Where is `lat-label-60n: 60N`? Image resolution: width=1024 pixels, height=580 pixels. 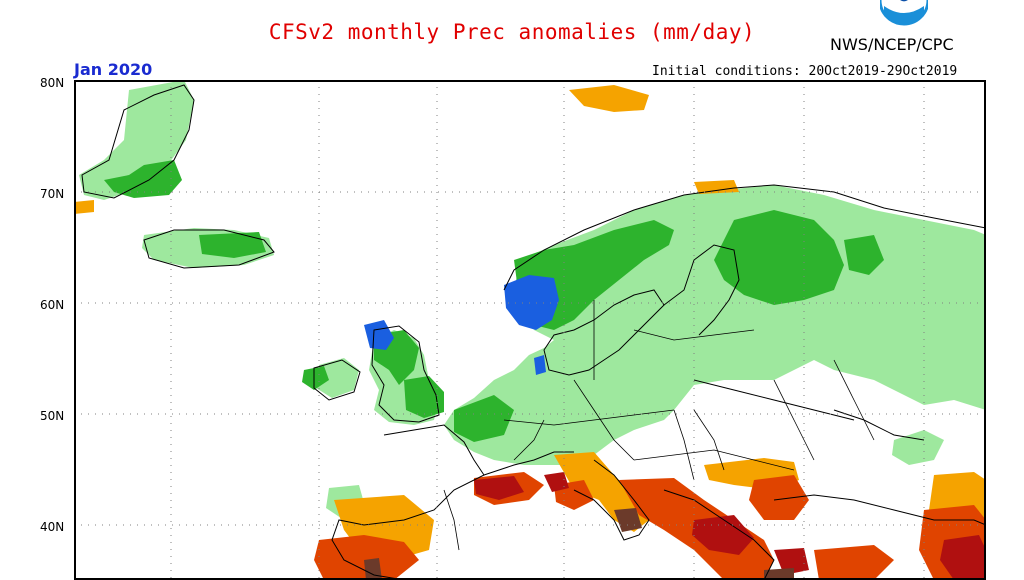 lat-label-60n: 60N is located at coordinates (52, 305).